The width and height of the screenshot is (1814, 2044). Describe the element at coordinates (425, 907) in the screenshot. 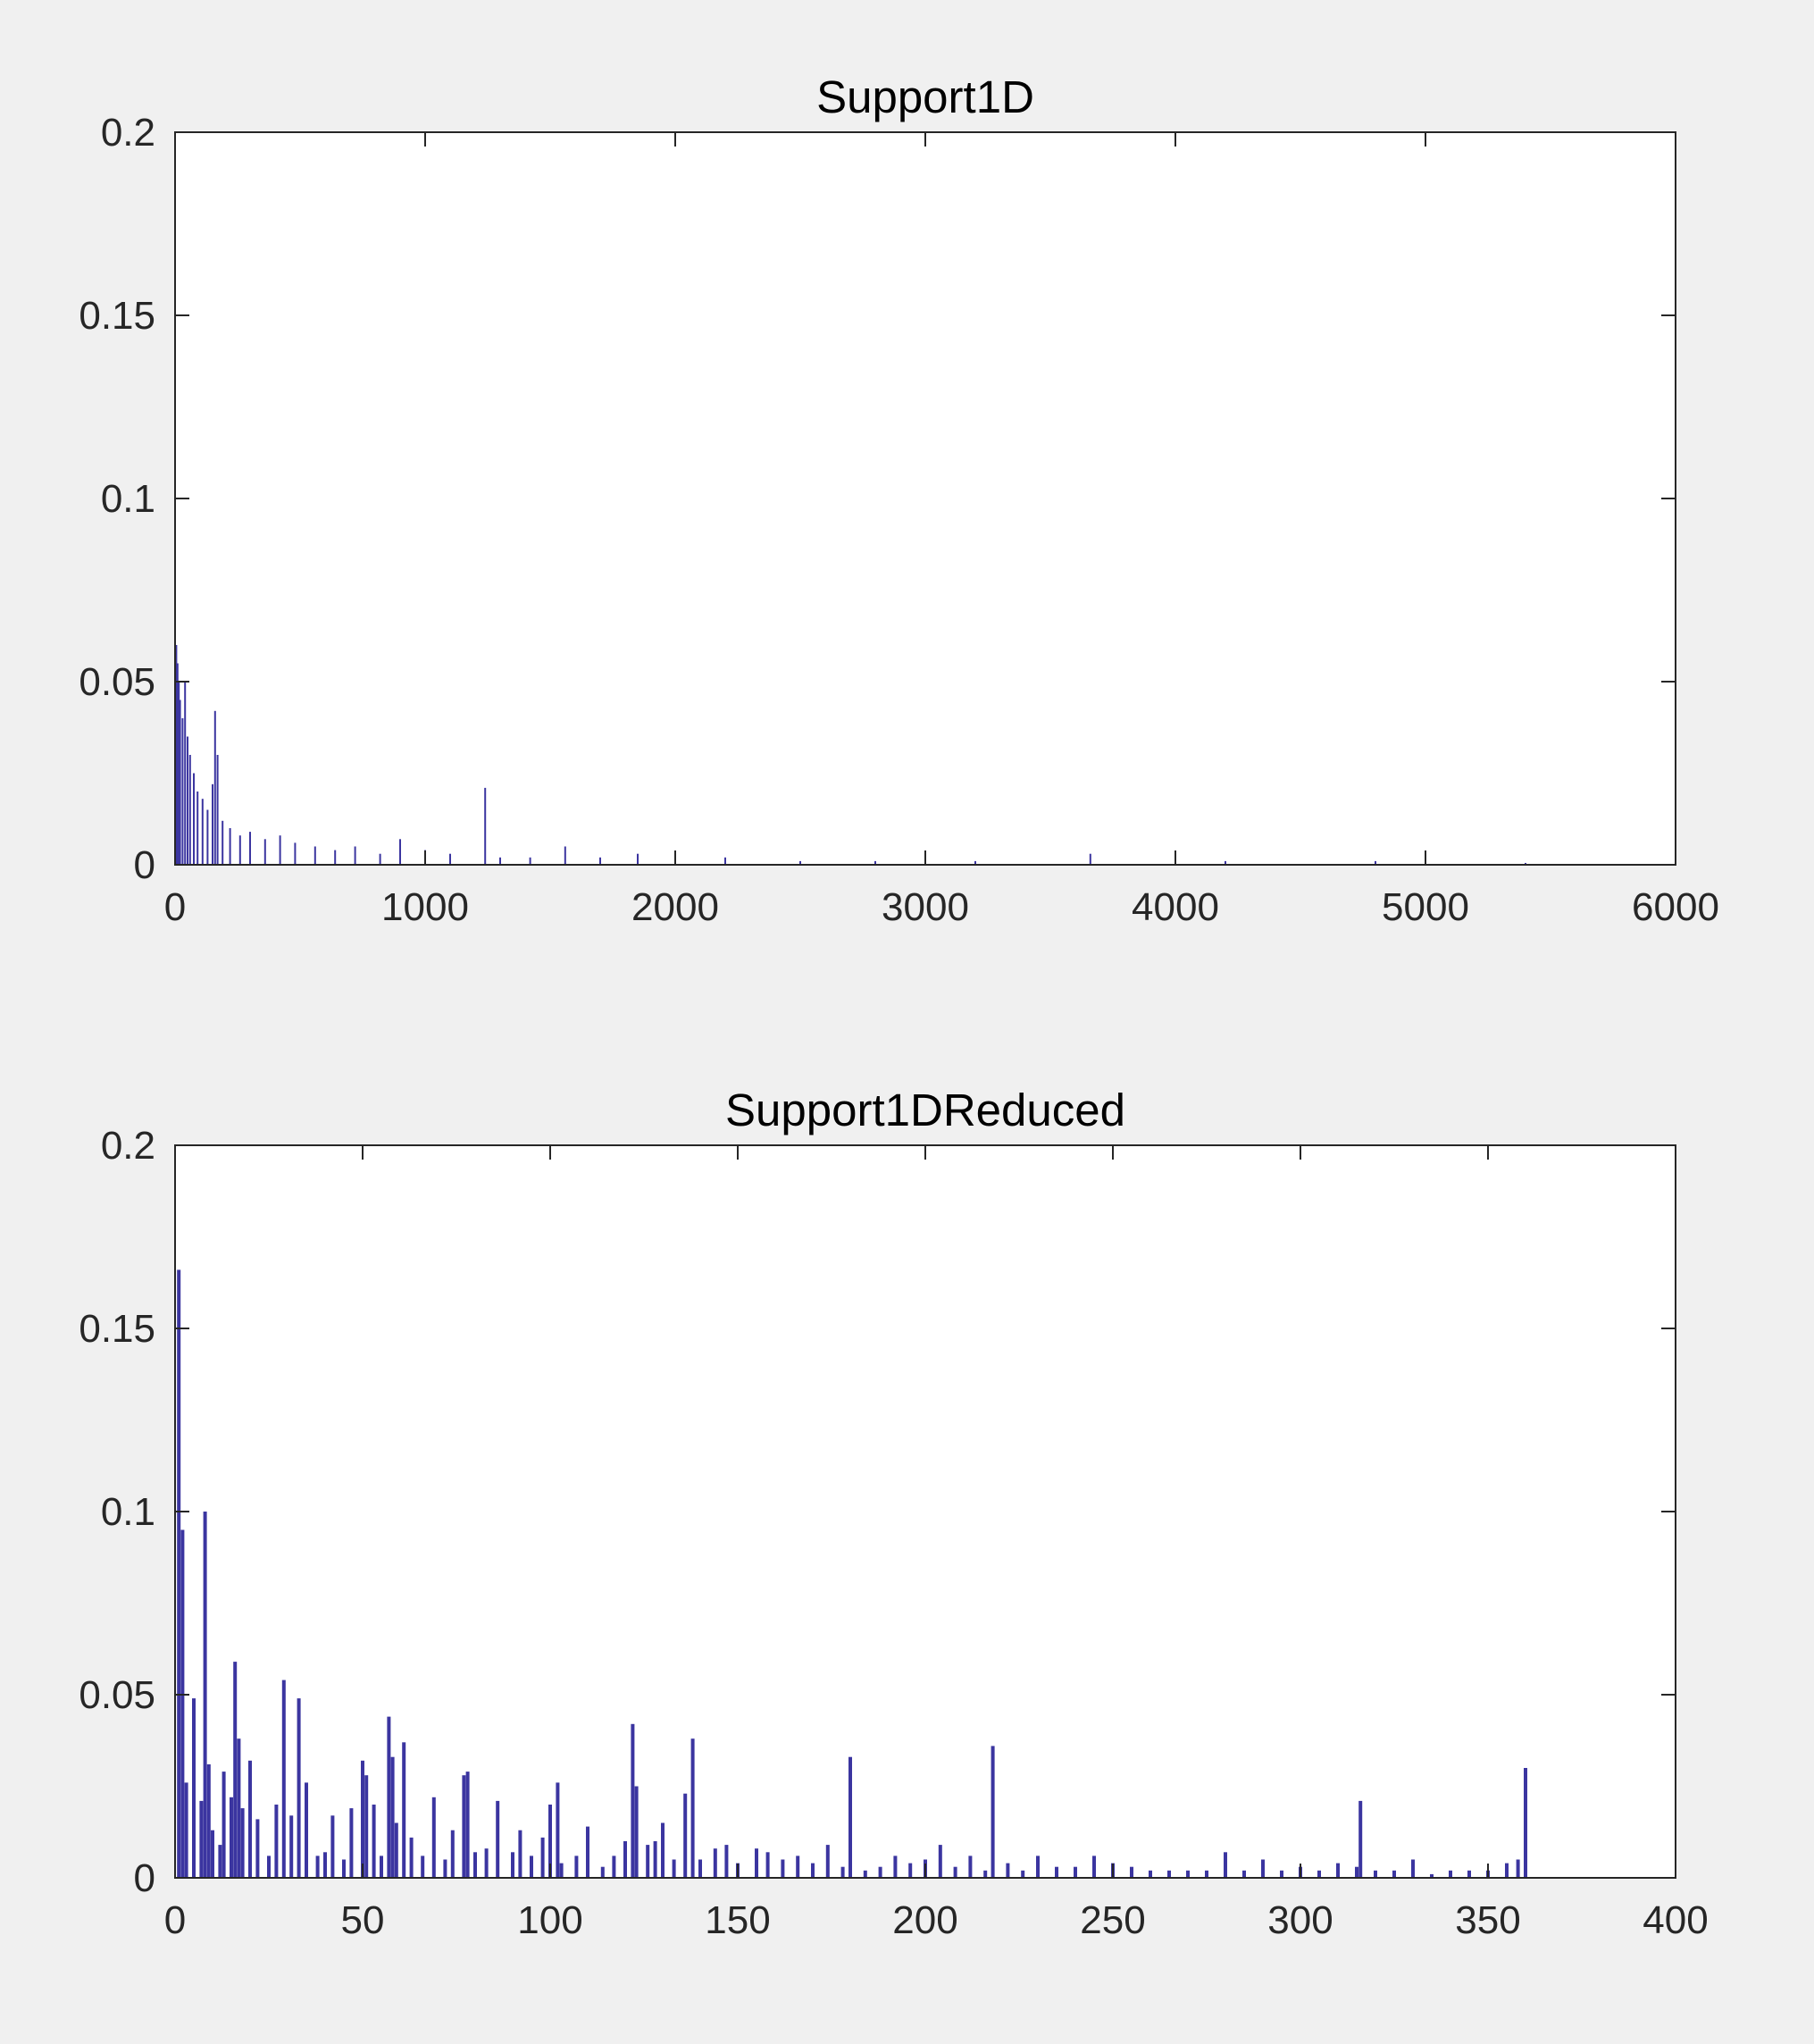

I see `x-tick-label: 1000` at that location.